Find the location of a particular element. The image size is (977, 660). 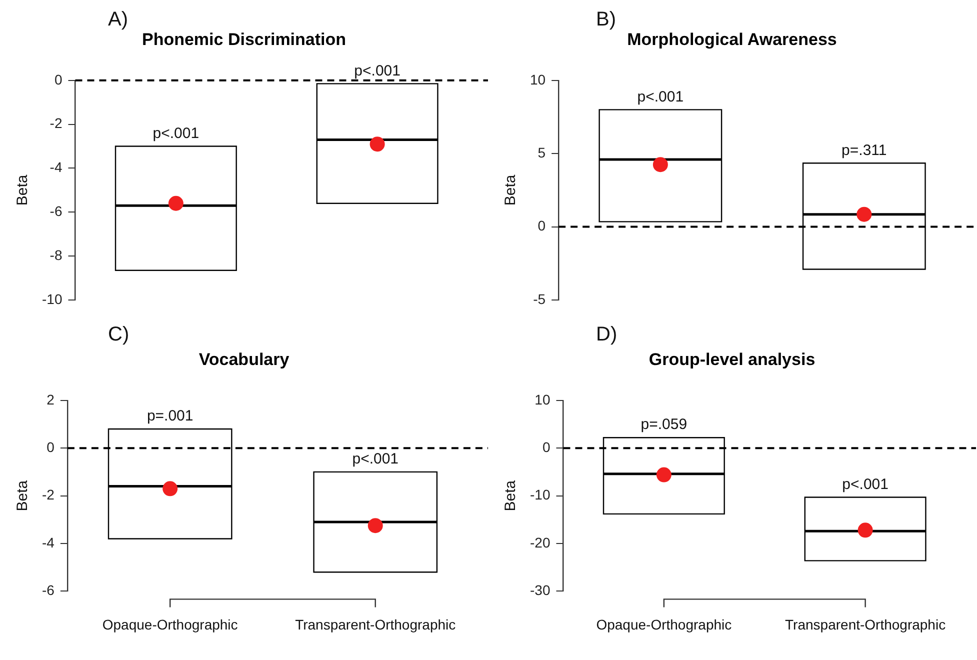

annotation: p=.311 is located at coordinates (864, 150).